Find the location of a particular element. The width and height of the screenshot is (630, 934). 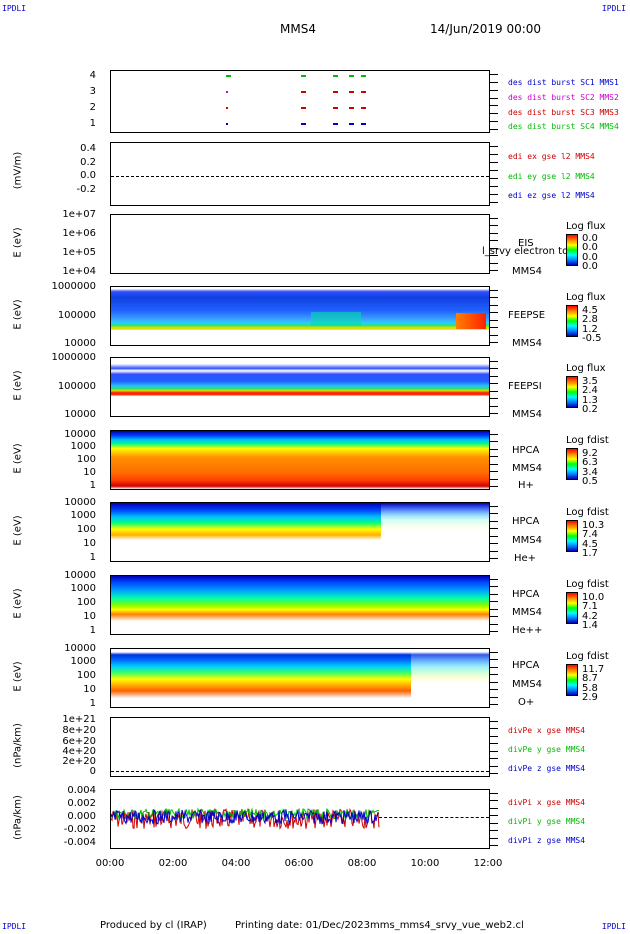

p7-colorbar is located at coordinates (572, 536).